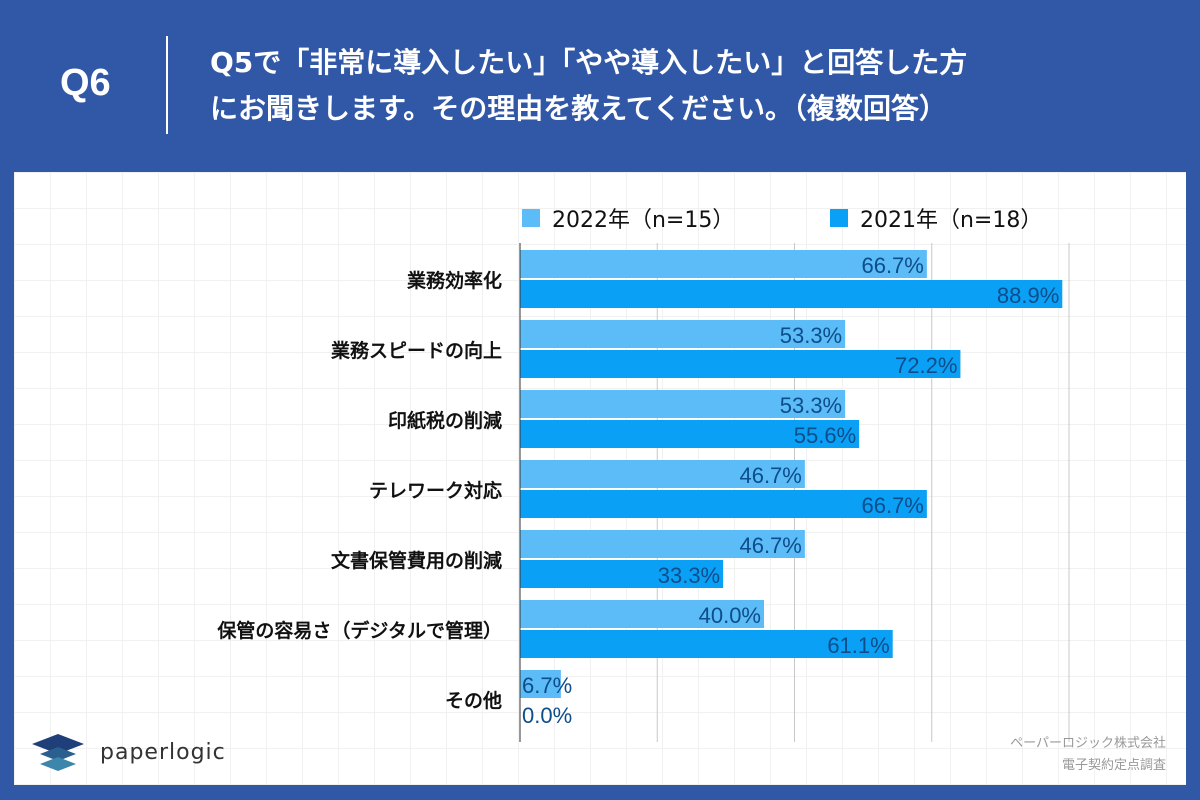 Image resolution: width=1200 pixels, height=800 pixels. What do you see at coordinates (643, 220) in the screenshot?
I see `legend-label: 2022年（n=15）` at bounding box center [643, 220].